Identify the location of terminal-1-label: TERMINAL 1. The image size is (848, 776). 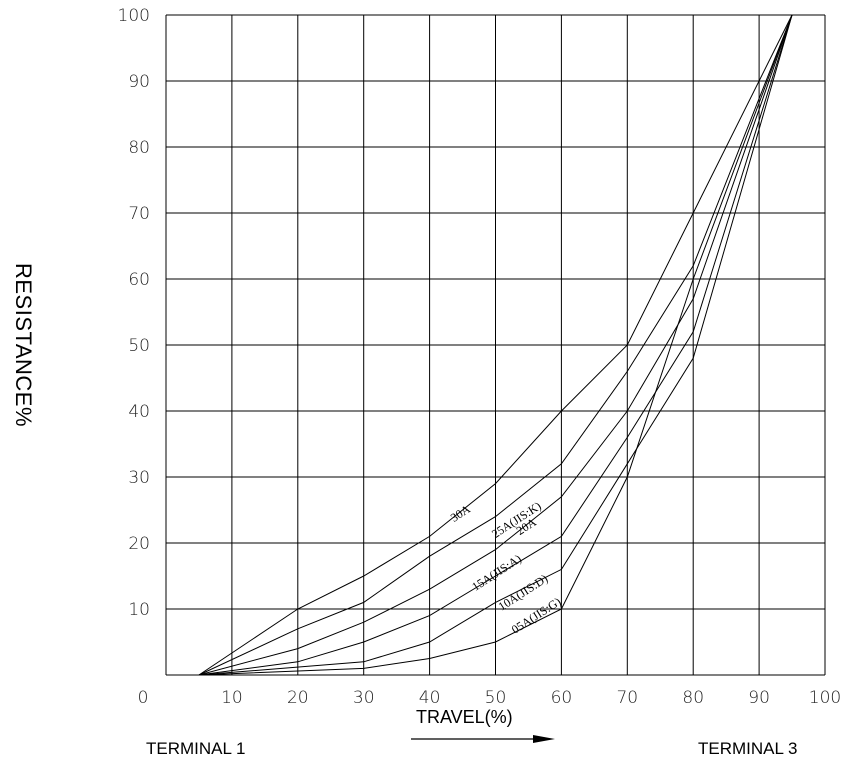
(196, 748).